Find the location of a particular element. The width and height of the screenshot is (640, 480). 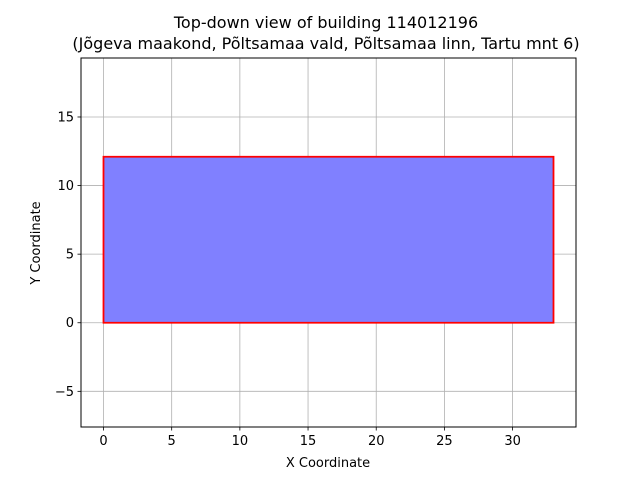

chart-title: Top-down view of building 114012196 is located at coordinates (325, 22).